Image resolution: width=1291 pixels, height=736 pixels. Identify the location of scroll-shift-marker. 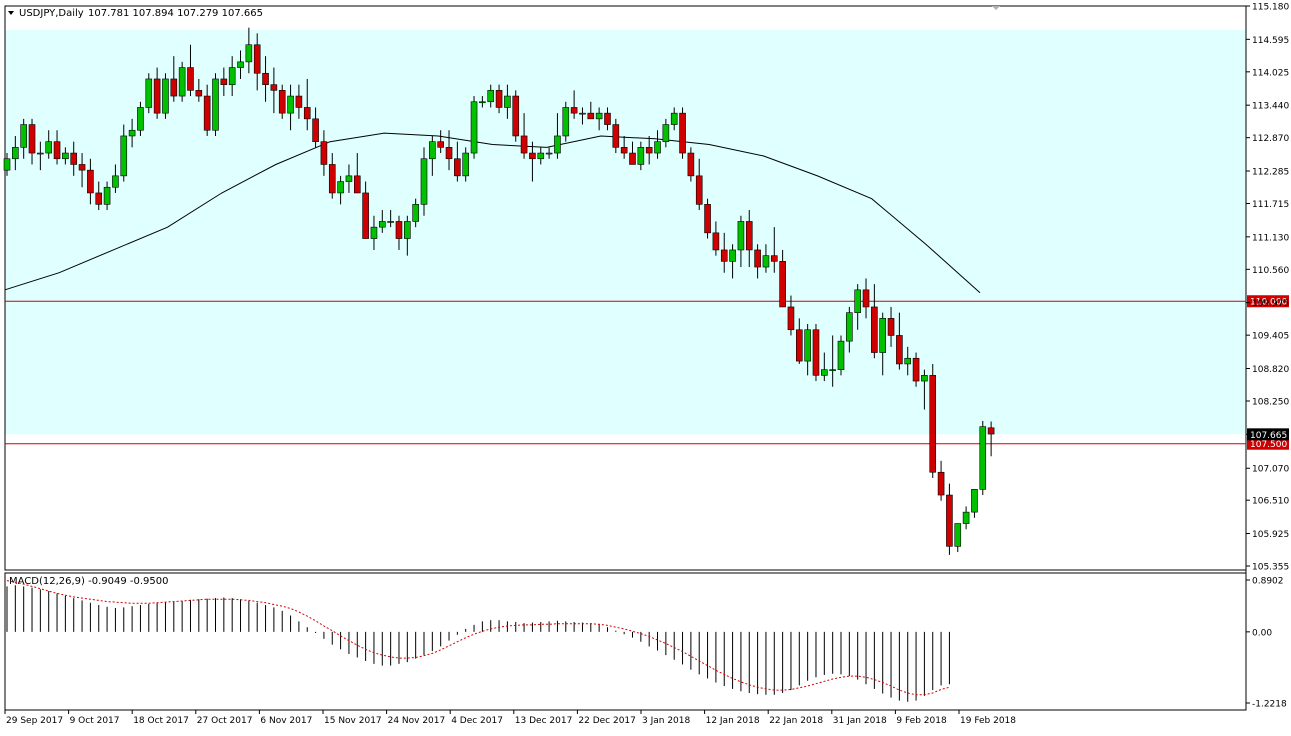
(996, 8).